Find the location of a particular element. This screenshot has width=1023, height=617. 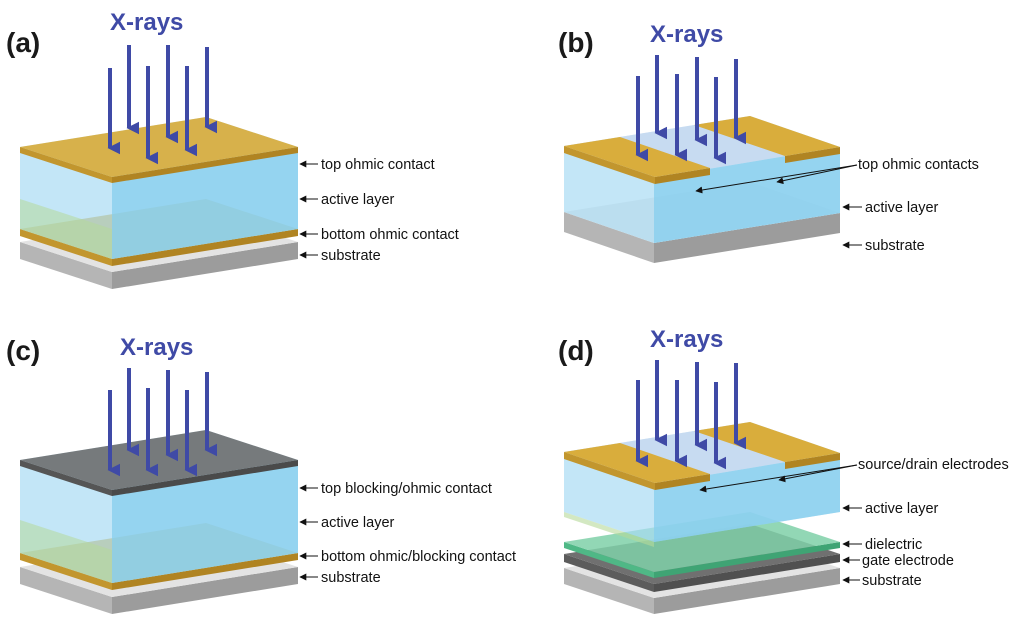

callout-top-ohmic-contacts: top ohmic contacts is located at coordinates (918, 165).